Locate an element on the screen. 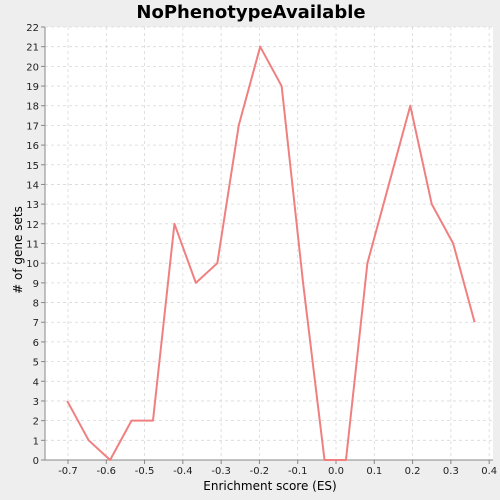 Image resolution: width=500 pixels, height=500 pixels. y-tick-label: 16 is located at coordinates (32, 146).